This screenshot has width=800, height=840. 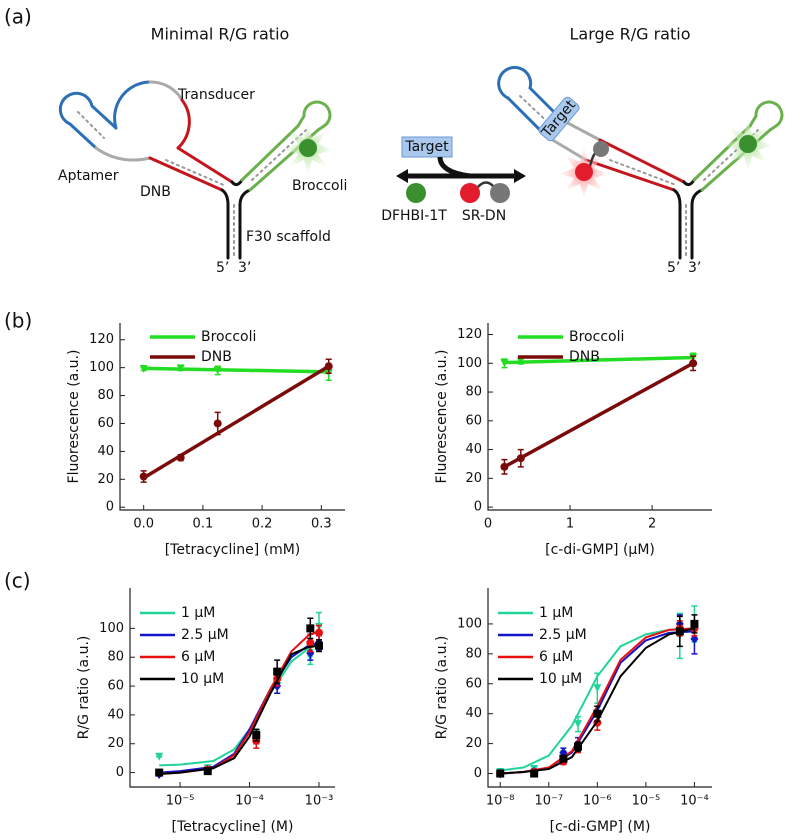 What do you see at coordinates (233, 827) in the screenshot?
I see `x-axis-label: [Tetracycline] (M)` at bounding box center [233, 827].